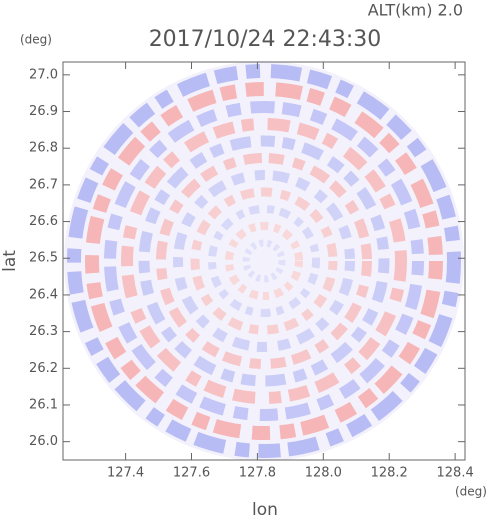  What do you see at coordinates (43, 441) in the screenshot?
I see `y-tick-label: 26.0` at bounding box center [43, 441].